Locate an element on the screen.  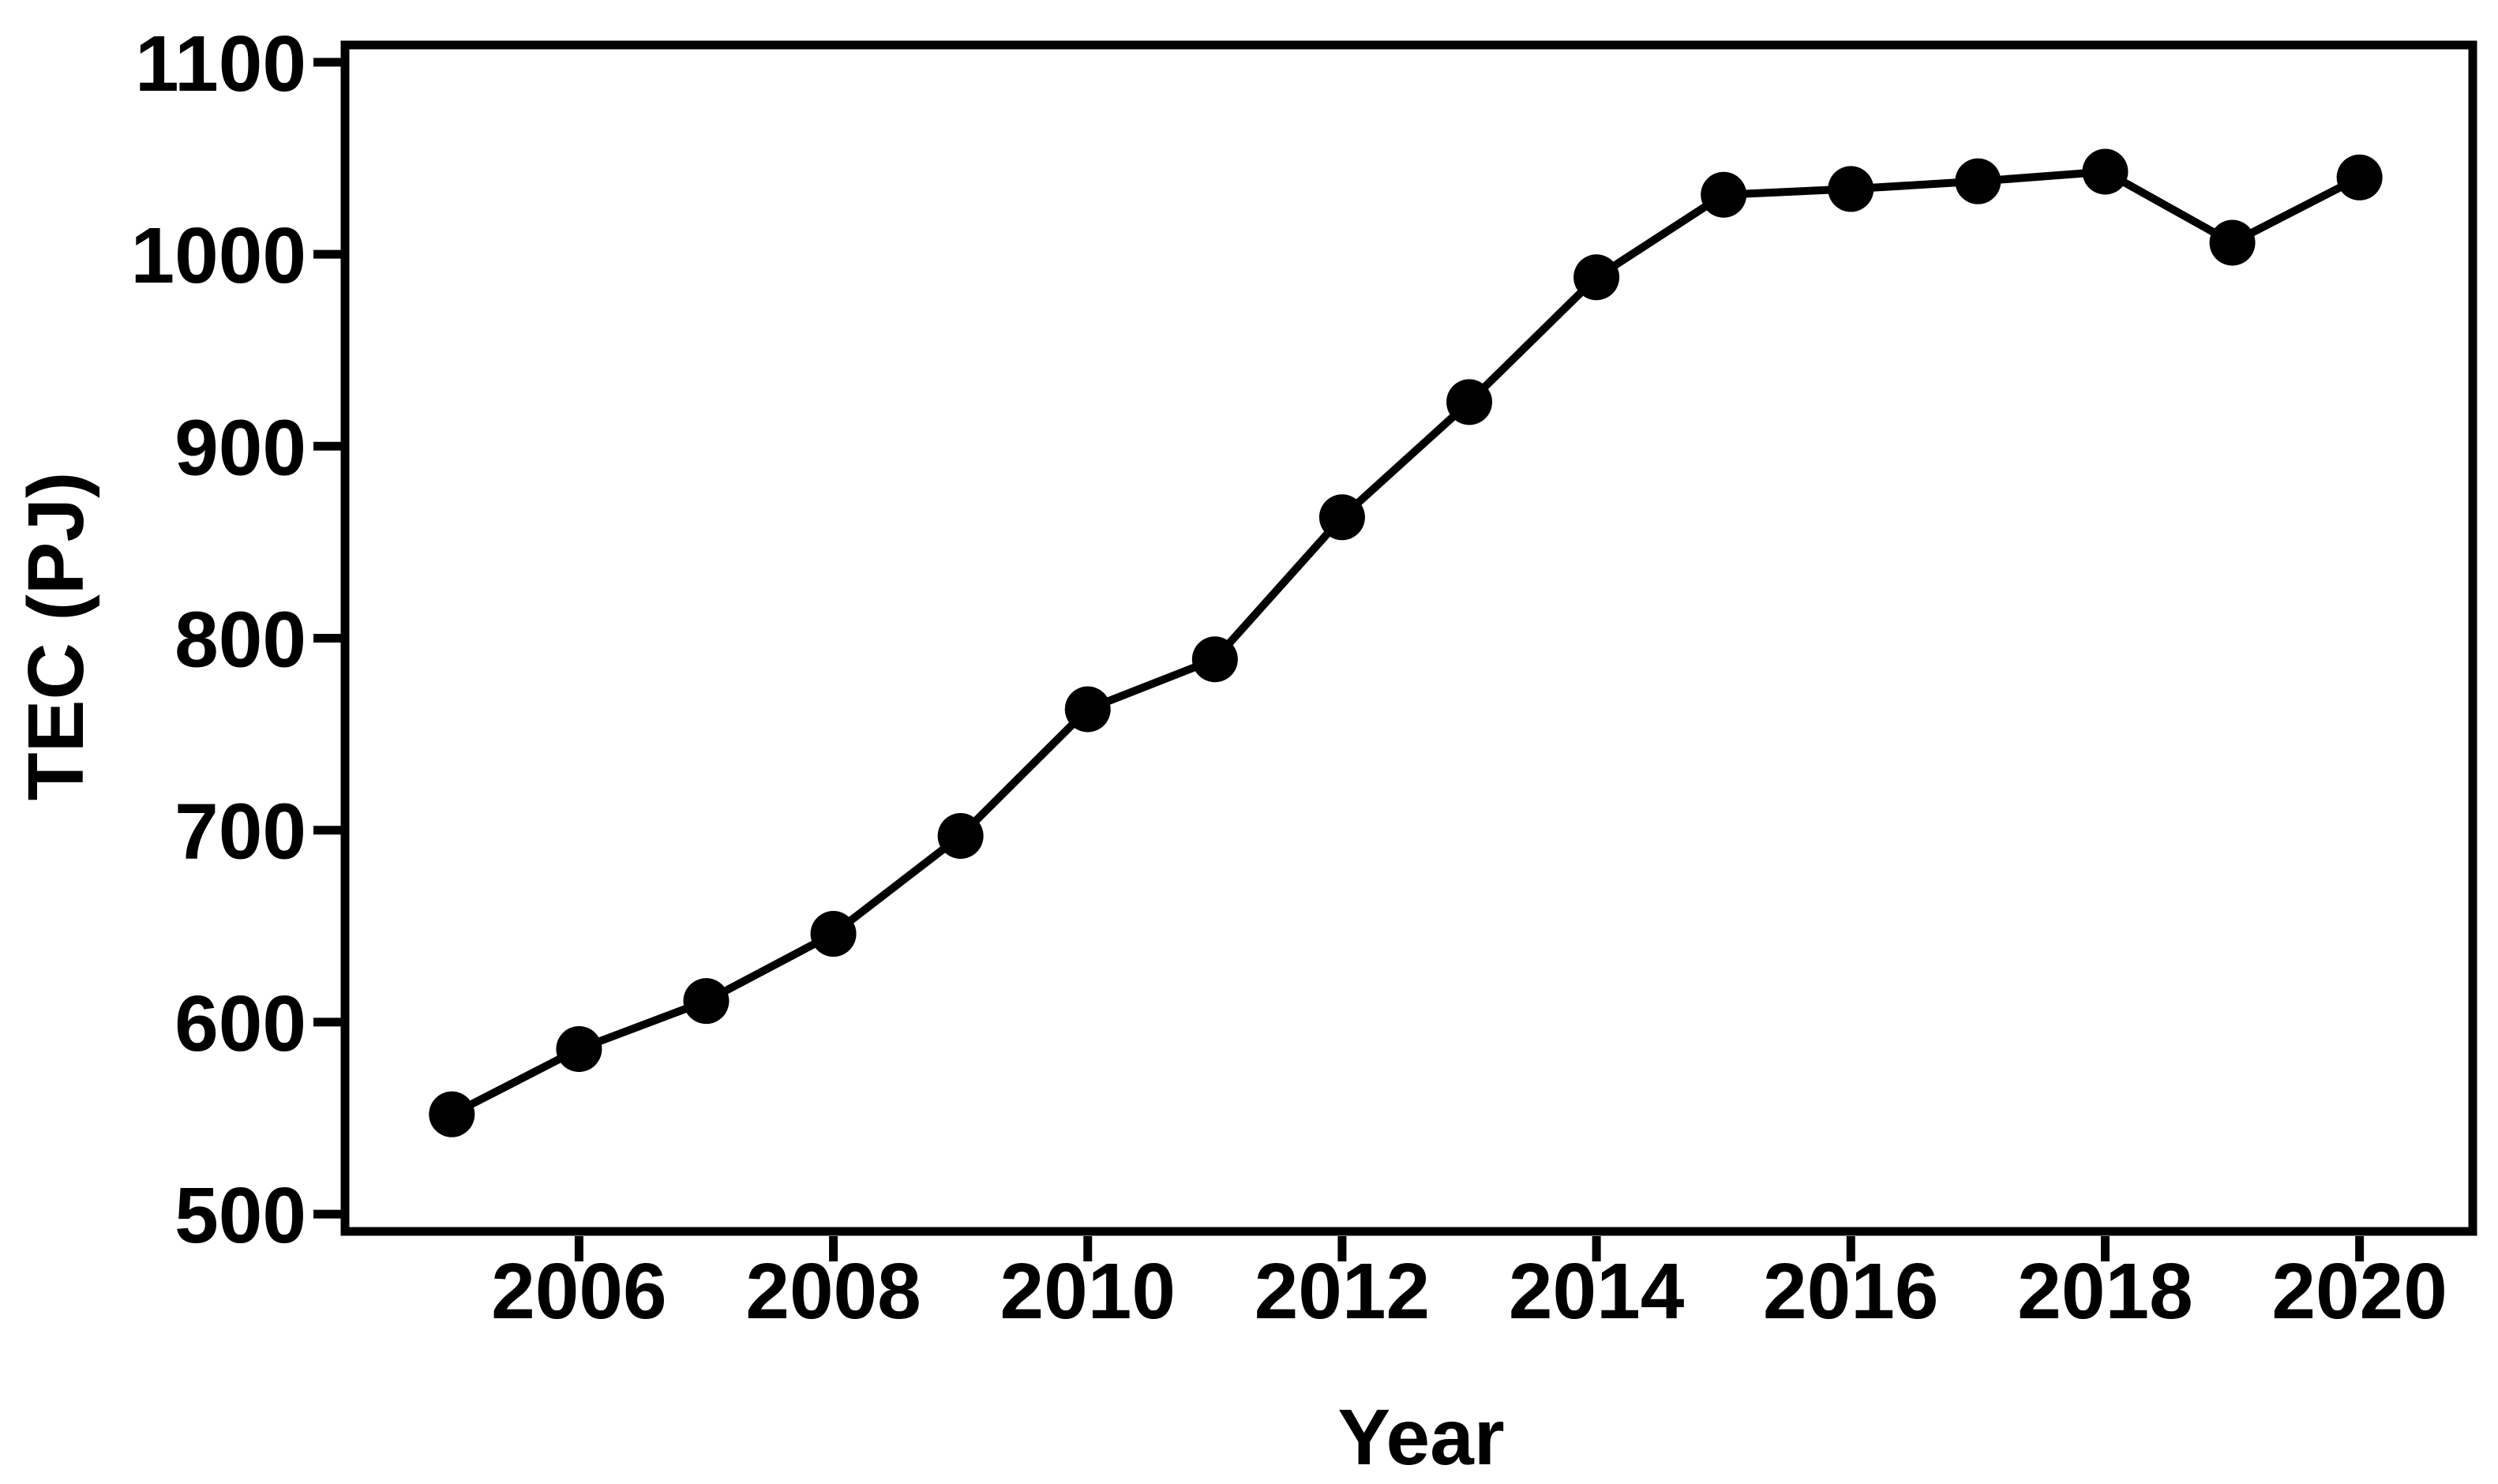
data-point-2008 is located at coordinates (833, 934).